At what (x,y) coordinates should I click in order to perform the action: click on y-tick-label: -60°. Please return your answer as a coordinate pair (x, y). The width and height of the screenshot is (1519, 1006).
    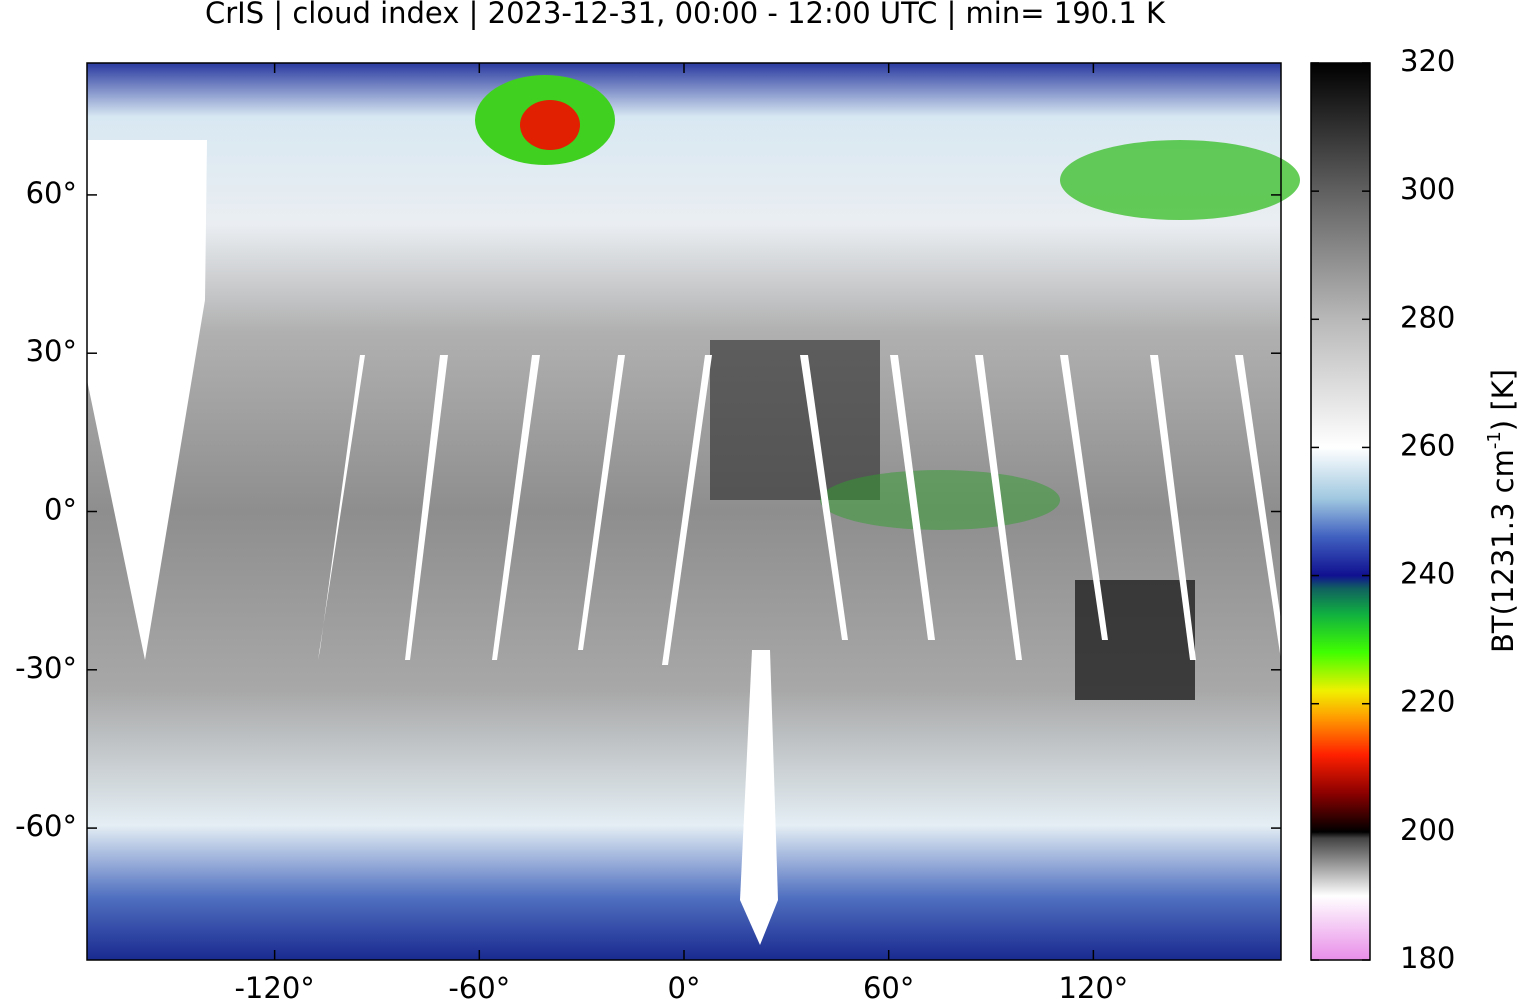
    Looking at the image, I should click on (46, 826).